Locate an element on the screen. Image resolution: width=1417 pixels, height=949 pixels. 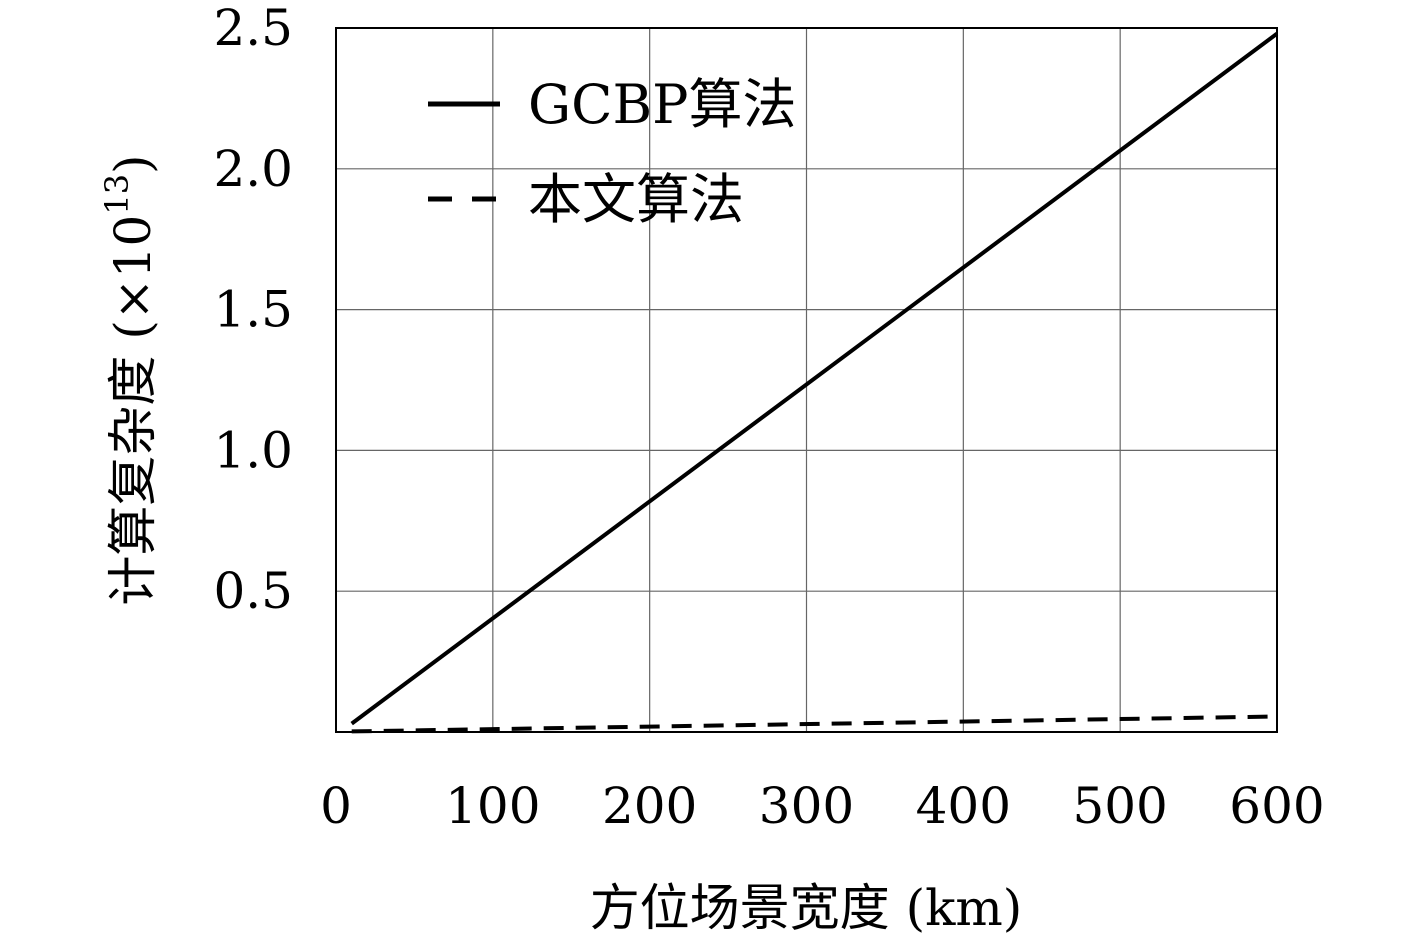
x-tick-label: 0 is located at coordinates (336, 806).